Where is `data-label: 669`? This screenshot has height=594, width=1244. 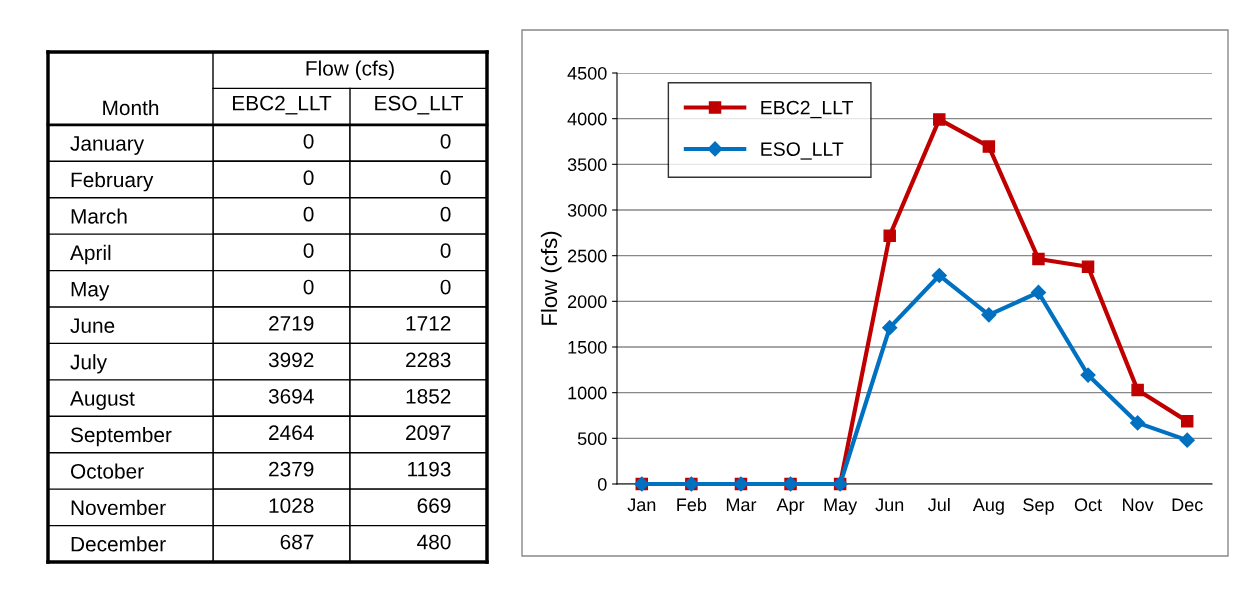 data-label: 669 is located at coordinates (434, 505).